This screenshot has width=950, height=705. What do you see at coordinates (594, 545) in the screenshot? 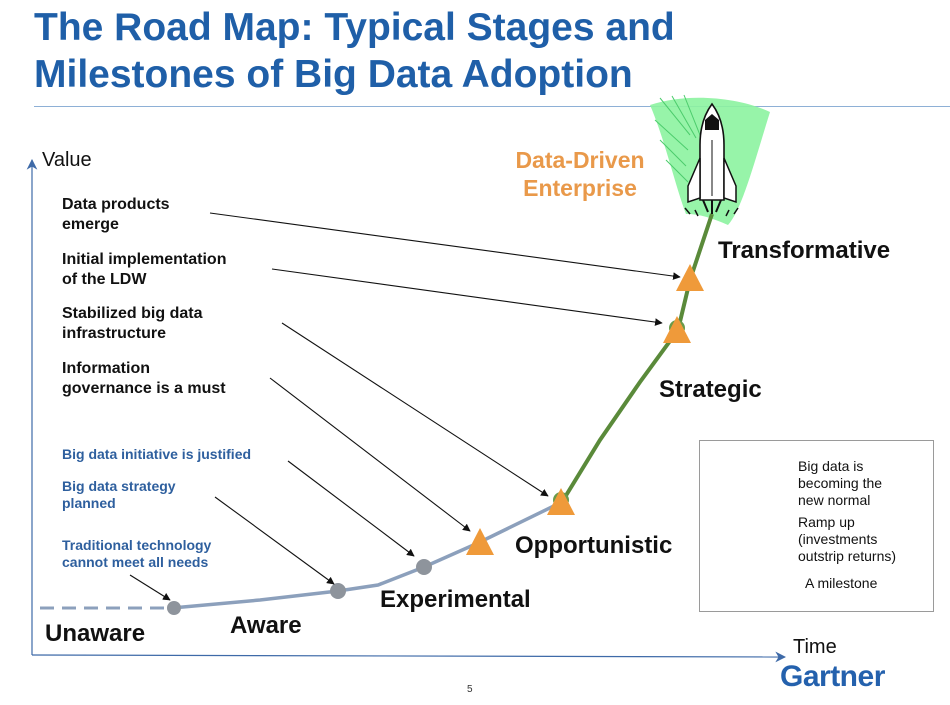
I see `stage-opportunistic: Opportunistic` at bounding box center [594, 545].